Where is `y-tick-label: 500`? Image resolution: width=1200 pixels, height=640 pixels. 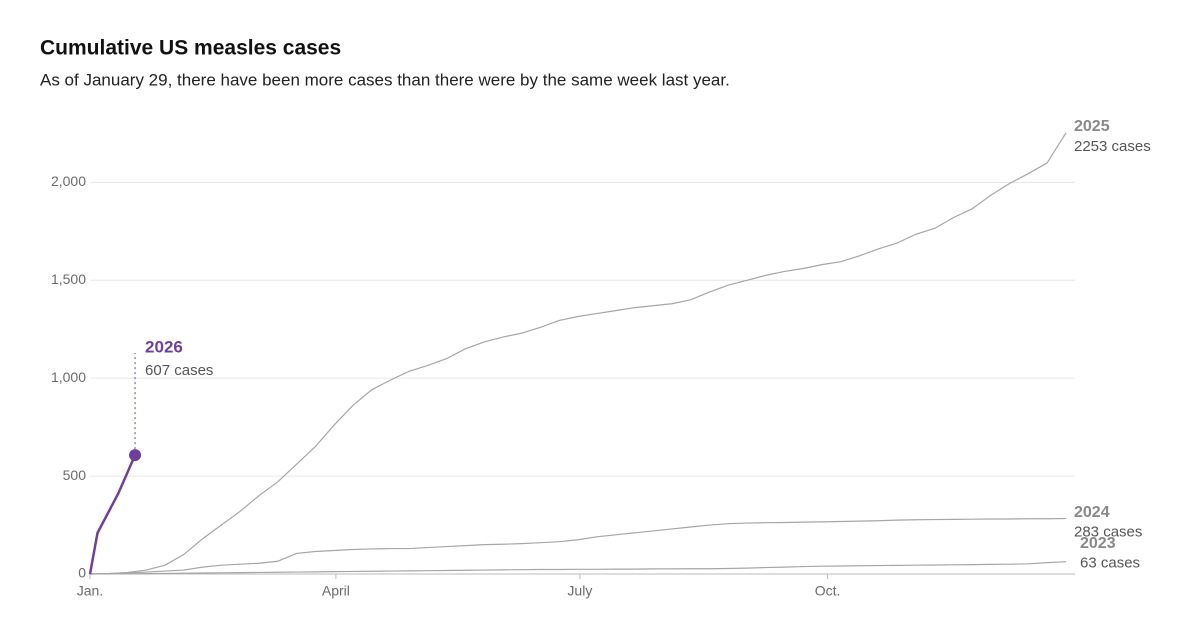 y-tick-label: 500 is located at coordinates (75, 475).